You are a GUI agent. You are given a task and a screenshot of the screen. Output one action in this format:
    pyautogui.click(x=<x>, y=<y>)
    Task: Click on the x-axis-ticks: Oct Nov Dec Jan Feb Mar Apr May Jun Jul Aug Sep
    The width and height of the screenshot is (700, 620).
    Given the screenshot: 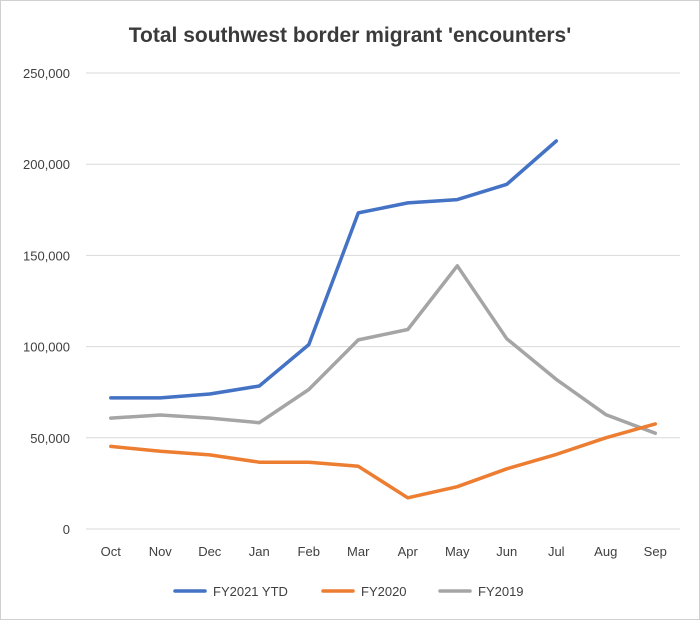 What is the action you would take?
    pyautogui.click(x=384, y=551)
    